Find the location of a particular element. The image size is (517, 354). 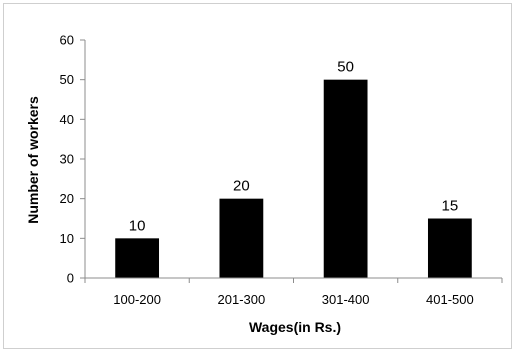

x-tick-label: 201-300 is located at coordinates (242, 299).